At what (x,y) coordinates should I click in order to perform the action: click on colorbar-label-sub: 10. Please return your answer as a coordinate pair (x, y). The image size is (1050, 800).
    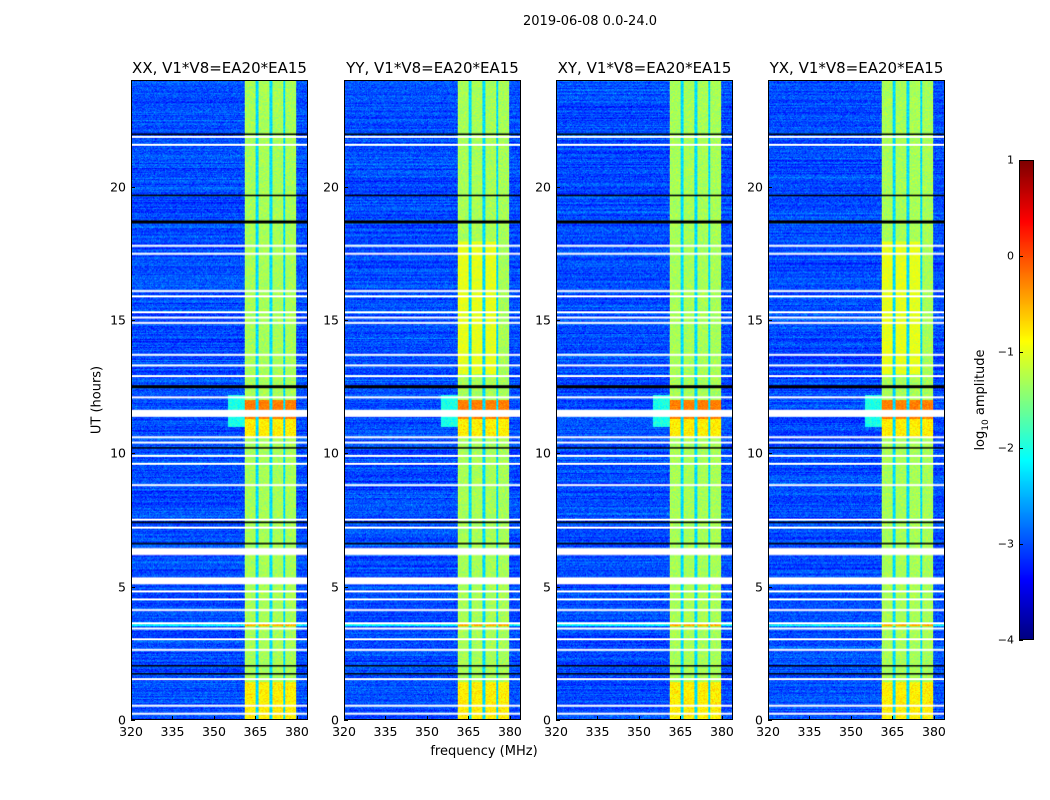
    Looking at the image, I should click on (985, 425).